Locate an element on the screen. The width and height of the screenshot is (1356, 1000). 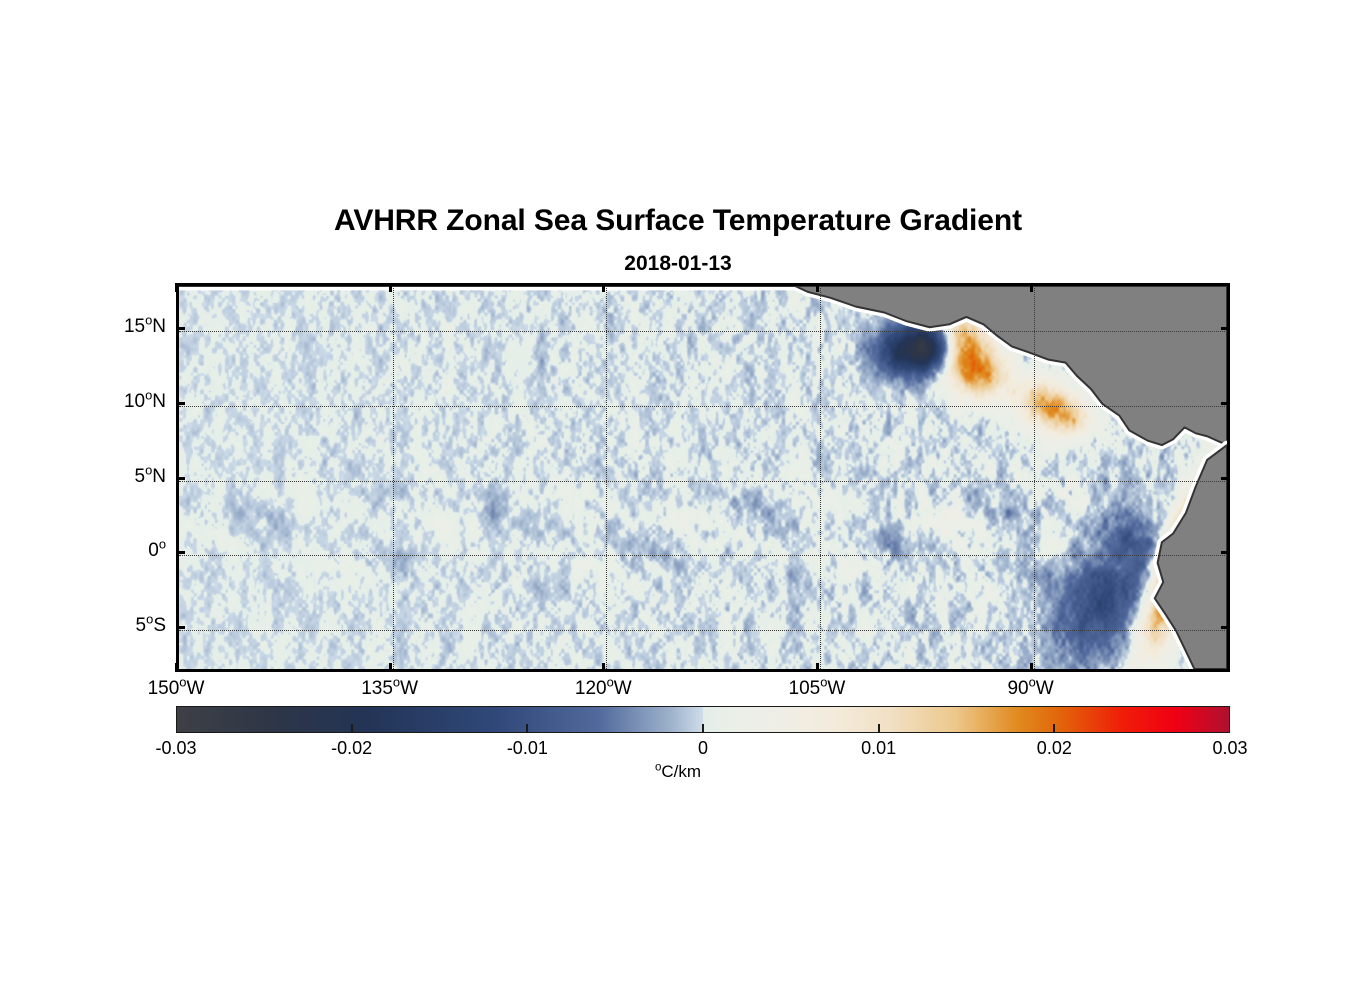
x-axis-tick-label: 135oW is located at coordinates (390, 686).